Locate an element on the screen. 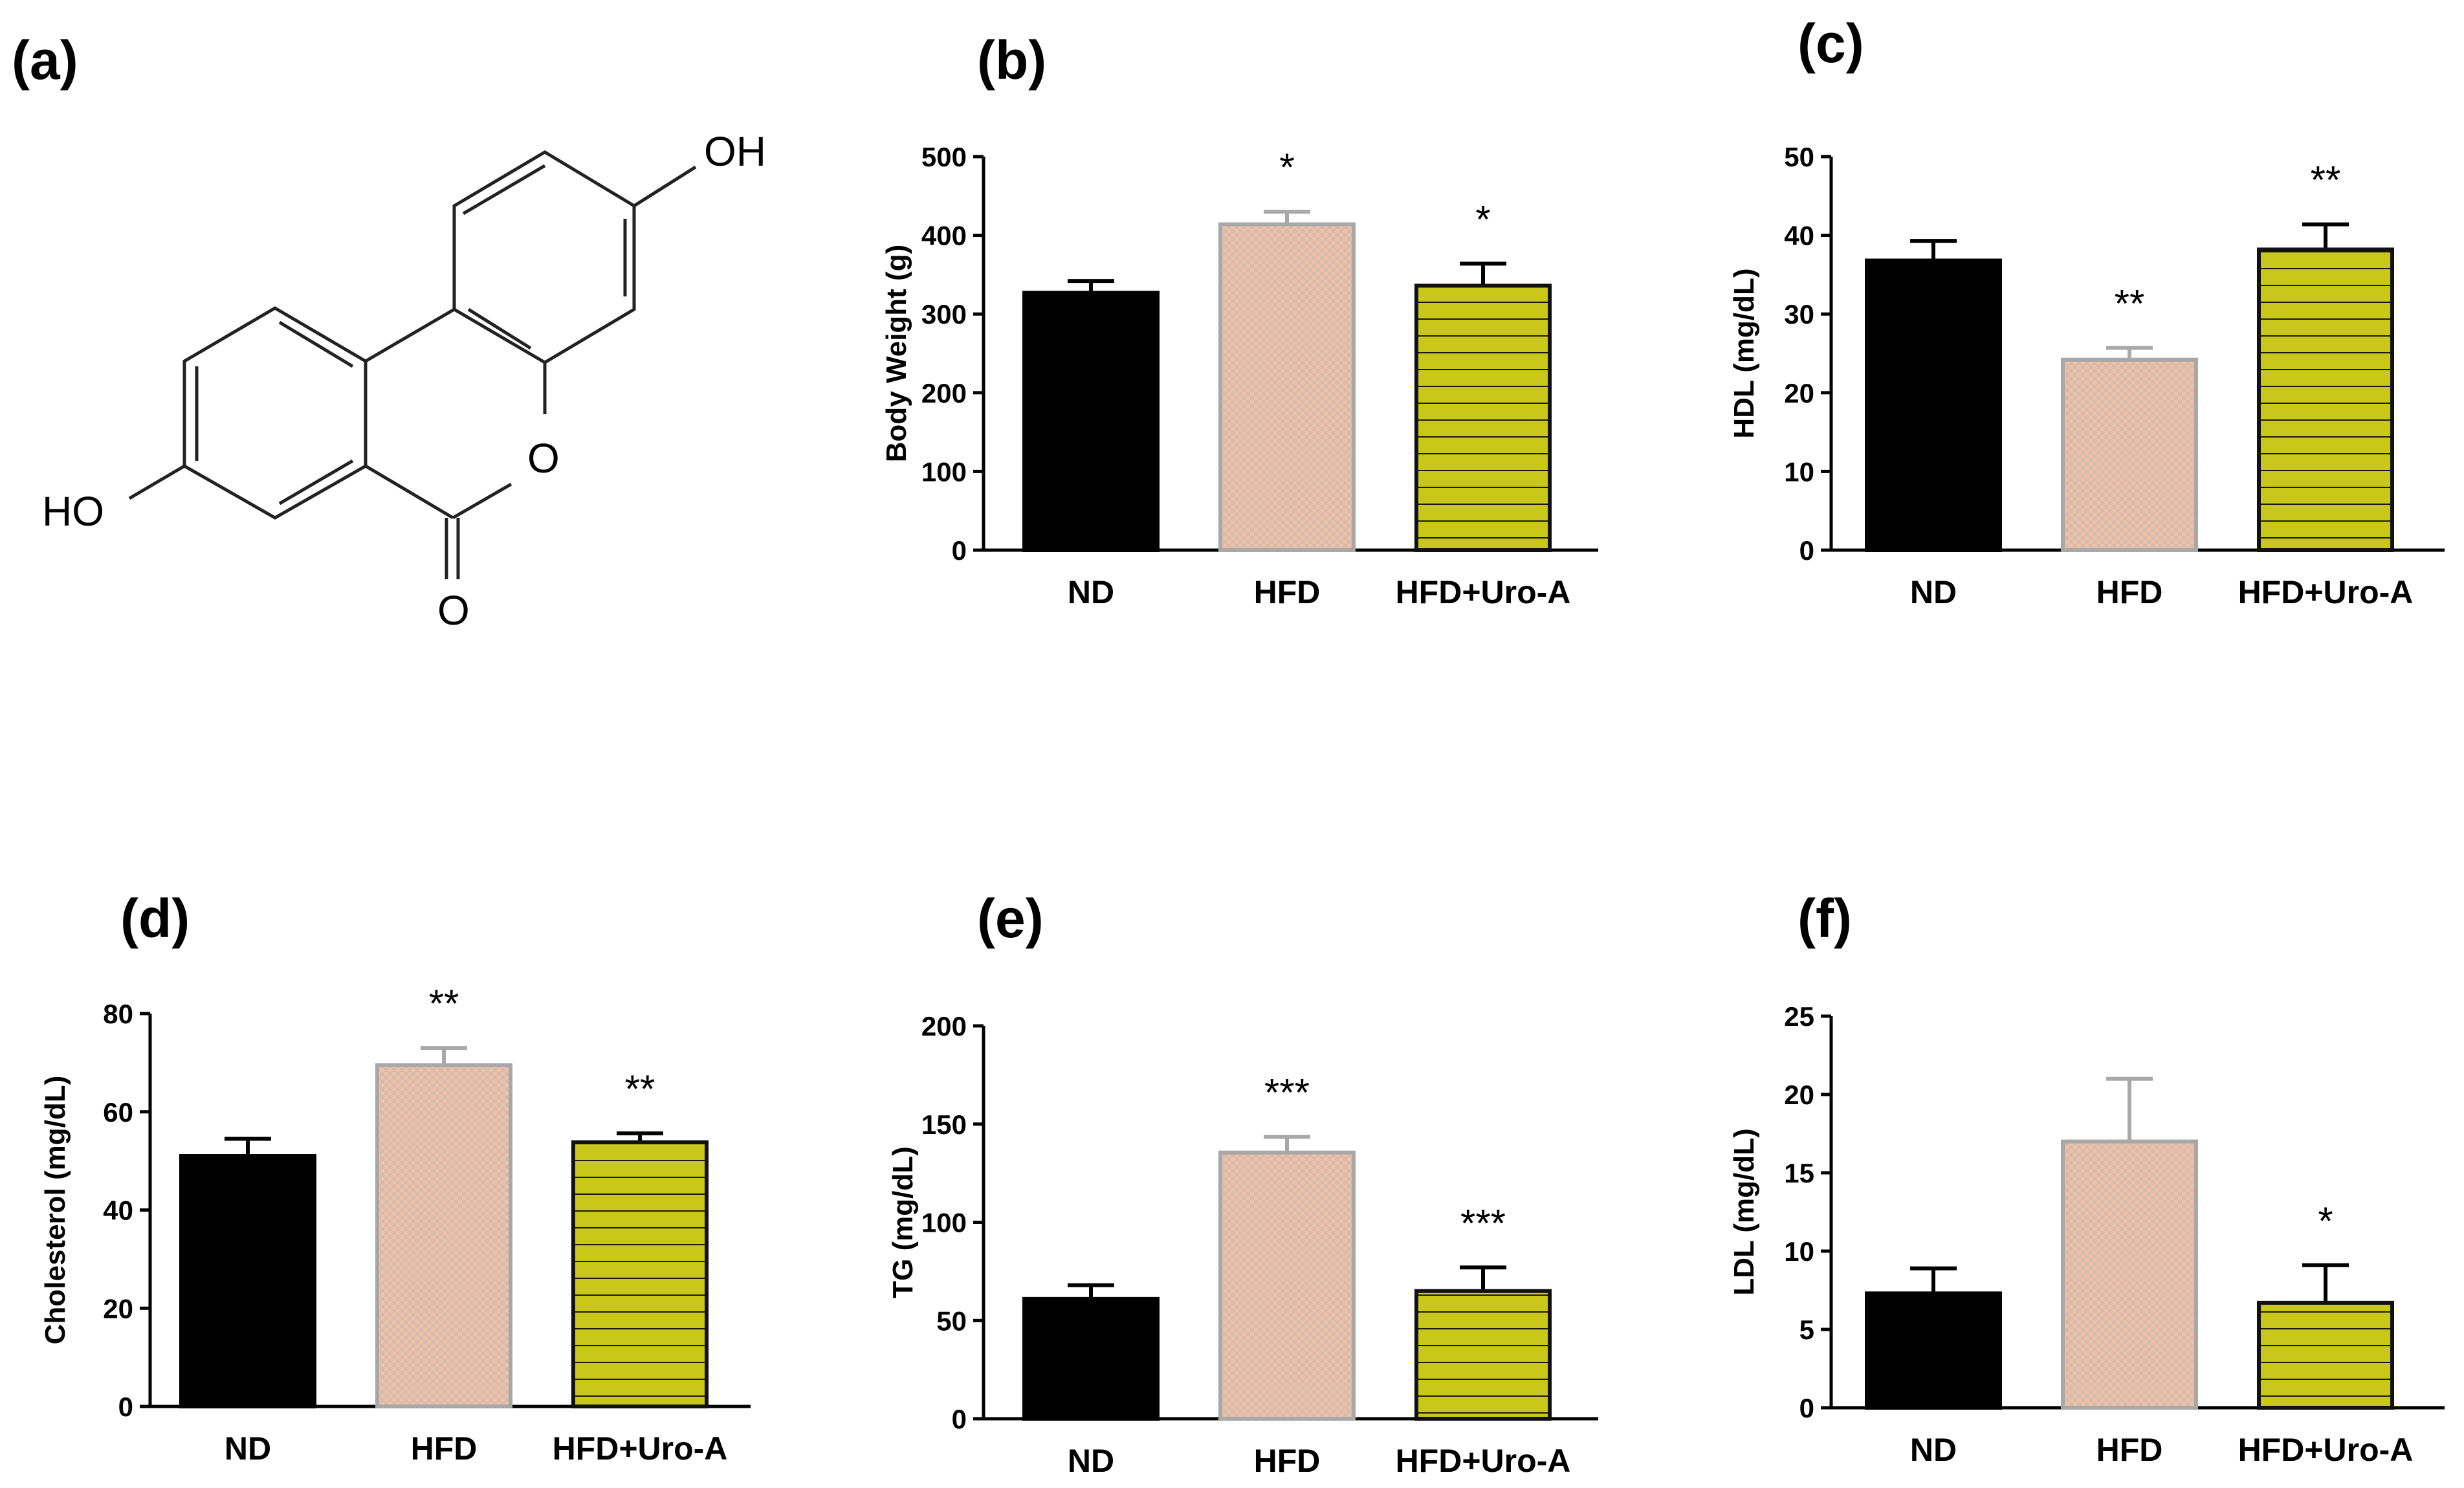 The height and width of the screenshot is (1488, 2464). y-axis-label: Cholesterol (mg/dL) is located at coordinates (55, 1210).